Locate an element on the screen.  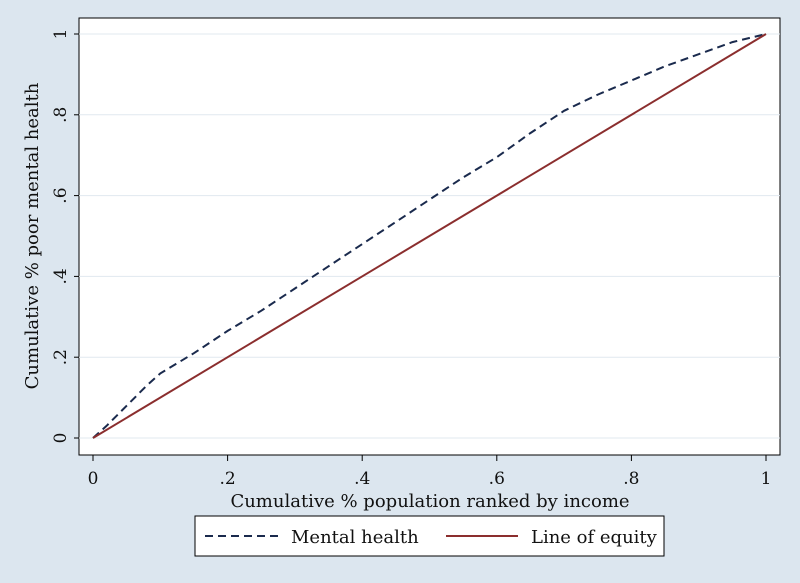
x-tick-label: 1 is located at coordinates (766, 479).